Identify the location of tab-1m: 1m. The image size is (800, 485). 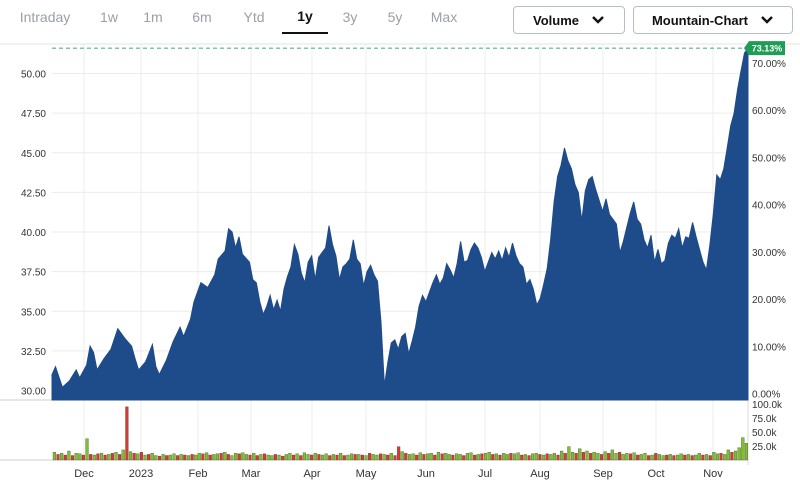
(153, 17).